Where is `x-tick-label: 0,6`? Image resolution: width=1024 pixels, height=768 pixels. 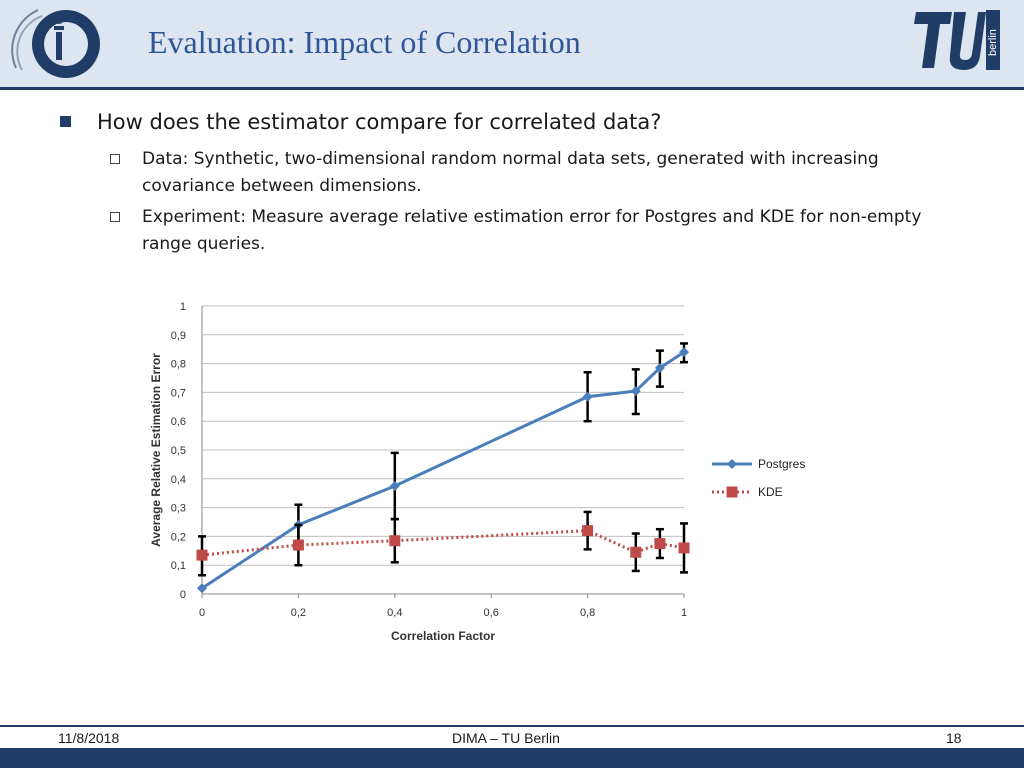
x-tick-label: 0,6 is located at coordinates (491, 613).